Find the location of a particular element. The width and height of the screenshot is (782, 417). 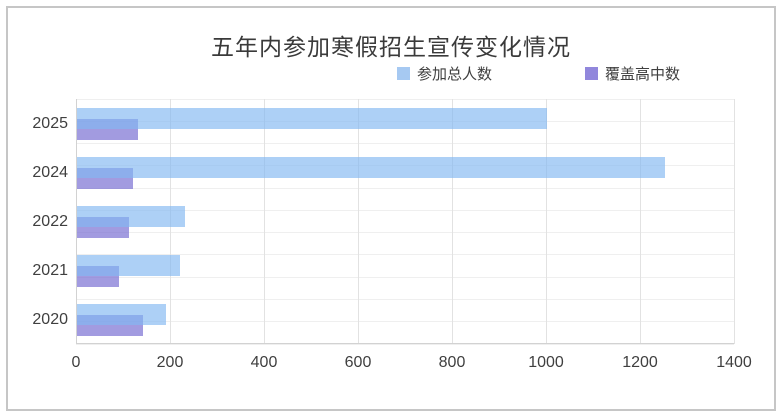

chart-title: 五年内参加寒假招生宣传变化情况 is located at coordinates (391, 47).